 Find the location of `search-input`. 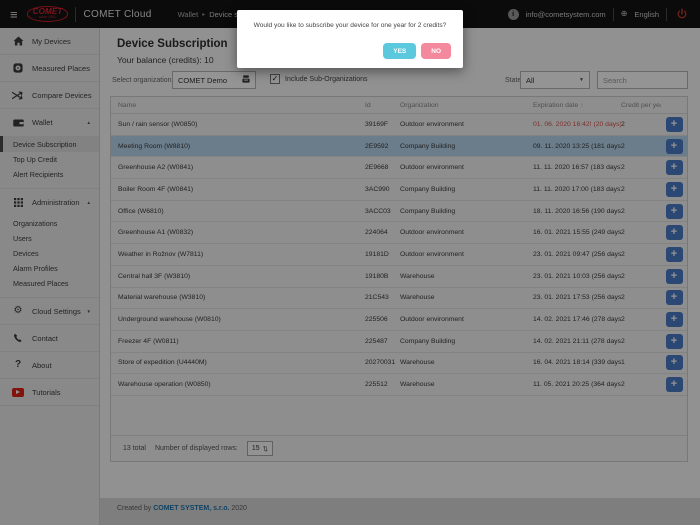

search-input is located at coordinates (642, 80).